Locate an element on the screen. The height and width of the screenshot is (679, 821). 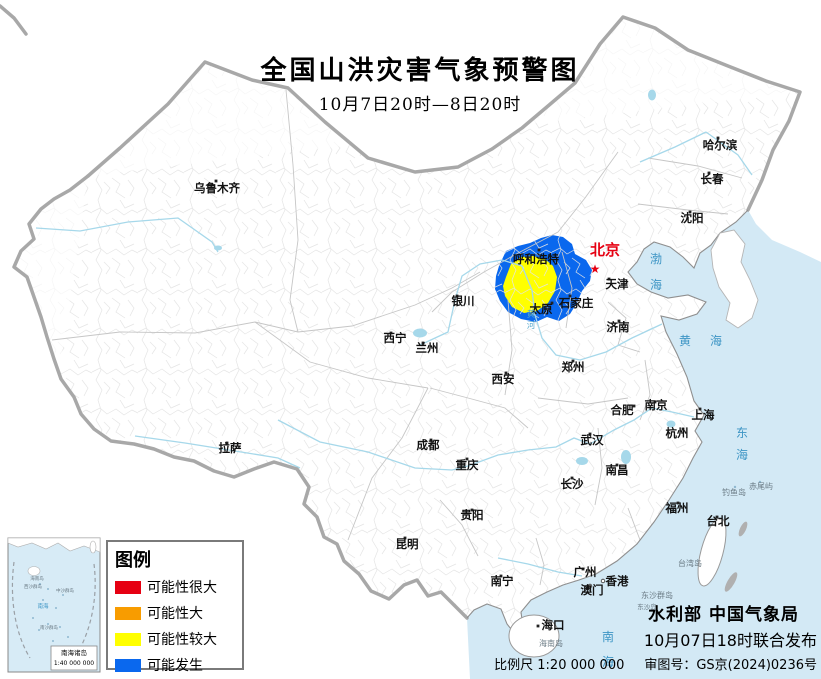
city-label-kunming: 昆明 is located at coordinates (407, 544).